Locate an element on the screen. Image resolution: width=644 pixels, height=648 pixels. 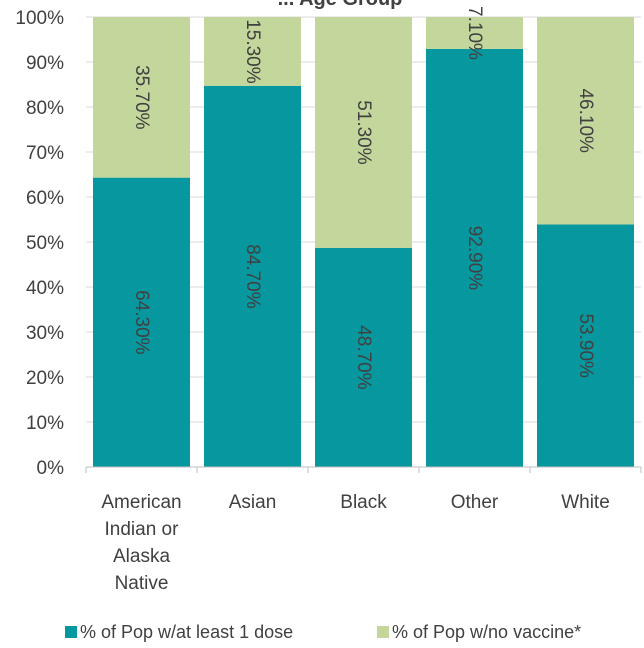
x-category-label-line: Other is located at coordinates (475, 502).